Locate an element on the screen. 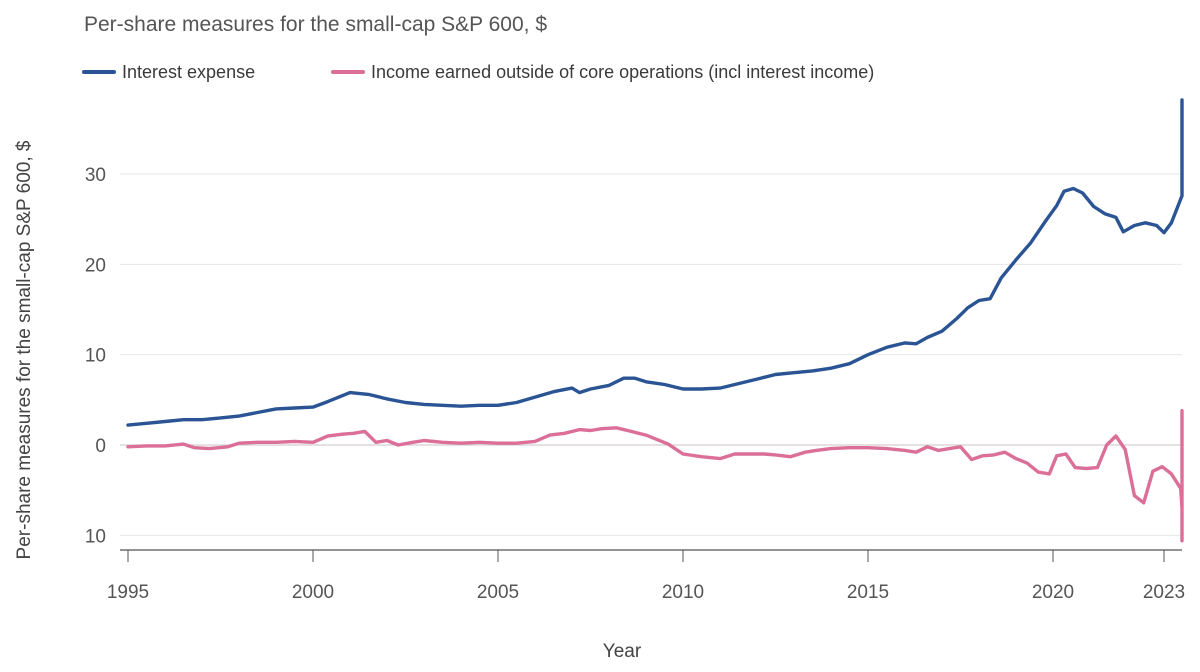 The height and width of the screenshot is (672, 1200). x-tick-label: 2023 is located at coordinates (1164, 592).